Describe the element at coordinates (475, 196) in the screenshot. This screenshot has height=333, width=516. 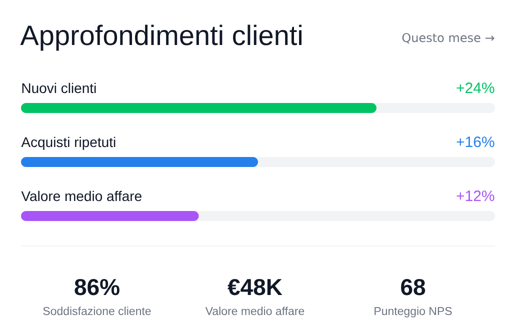
I see `data-label: +12%` at that location.